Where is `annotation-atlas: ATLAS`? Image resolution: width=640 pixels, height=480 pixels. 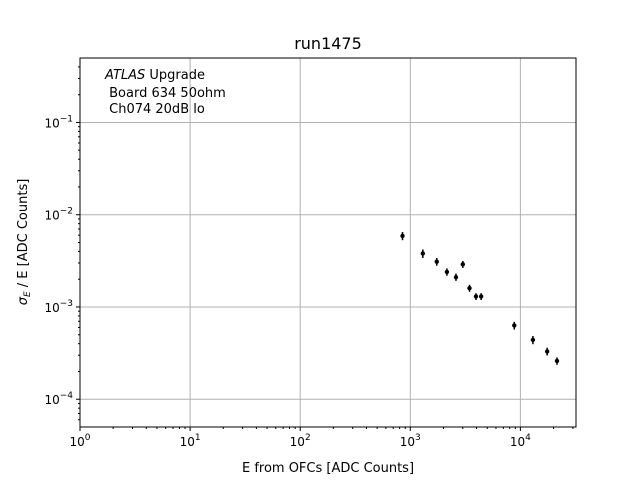
annotation-atlas: ATLAS is located at coordinates (124, 75).